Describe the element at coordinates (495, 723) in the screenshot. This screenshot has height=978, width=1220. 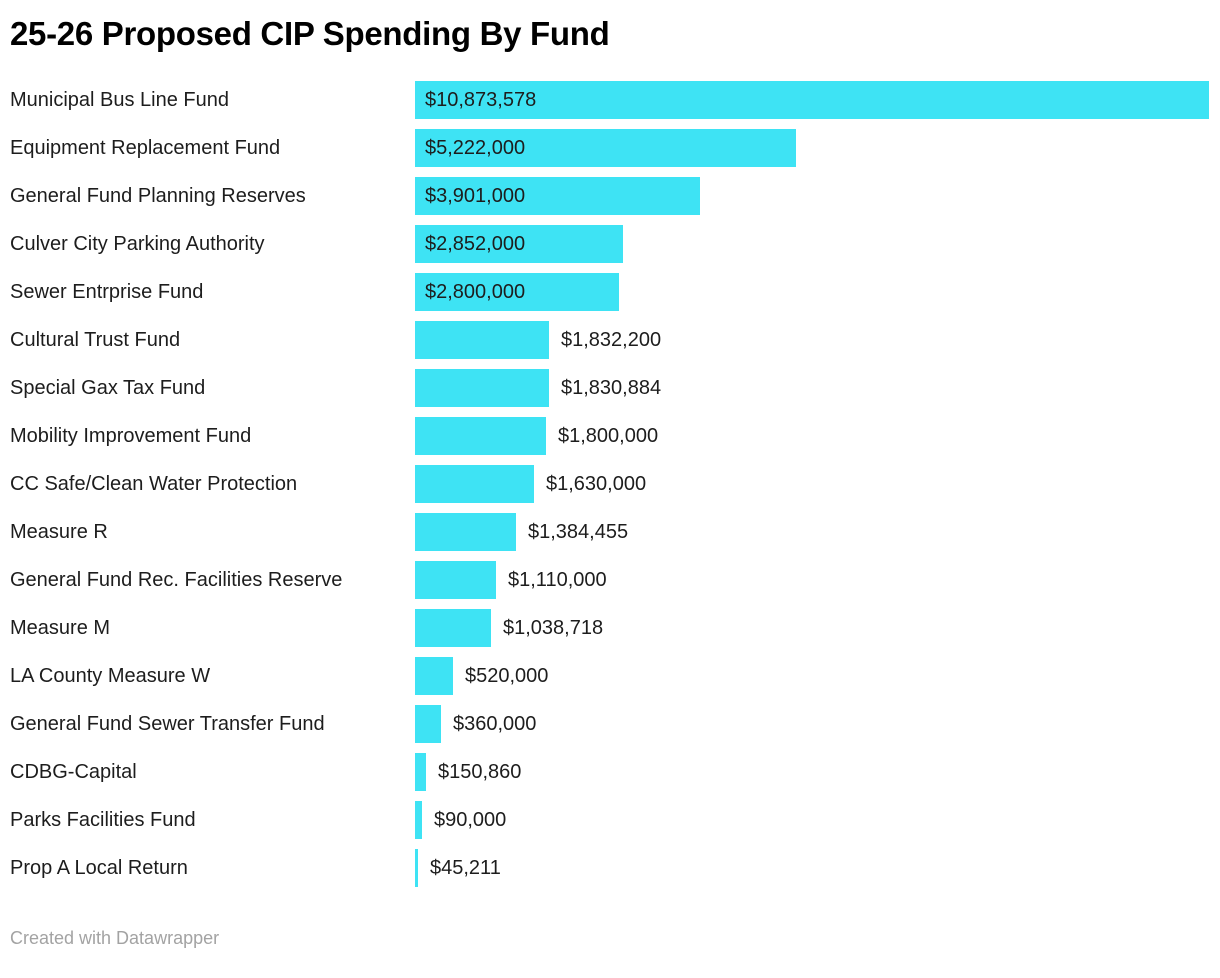
I see `value-label: $360,000` at that location.